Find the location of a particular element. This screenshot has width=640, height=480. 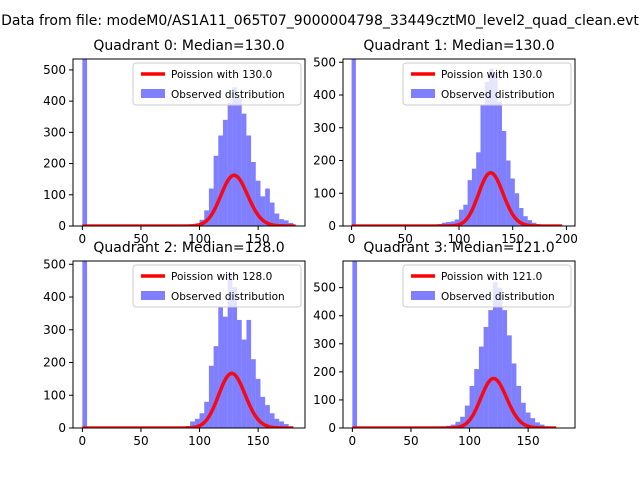

plot-area is located at coordinates (189, 142).